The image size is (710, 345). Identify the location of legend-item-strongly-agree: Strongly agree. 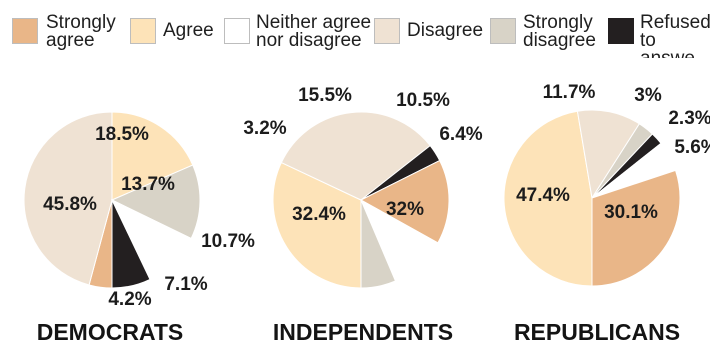
(67, 35).